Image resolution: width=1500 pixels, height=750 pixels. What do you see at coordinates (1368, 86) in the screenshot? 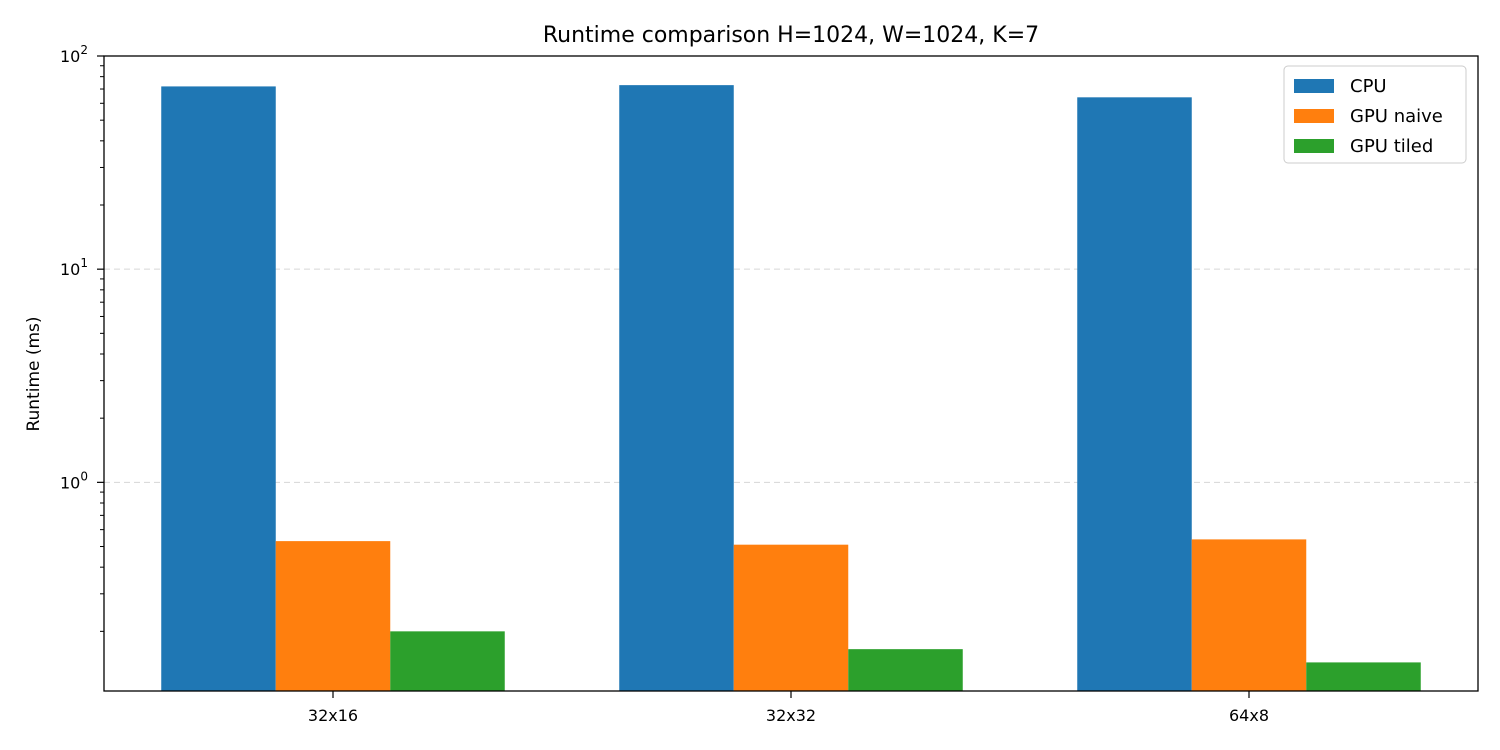
I see `legend-entry-label: CPU` at bounding box center [1368, 86].